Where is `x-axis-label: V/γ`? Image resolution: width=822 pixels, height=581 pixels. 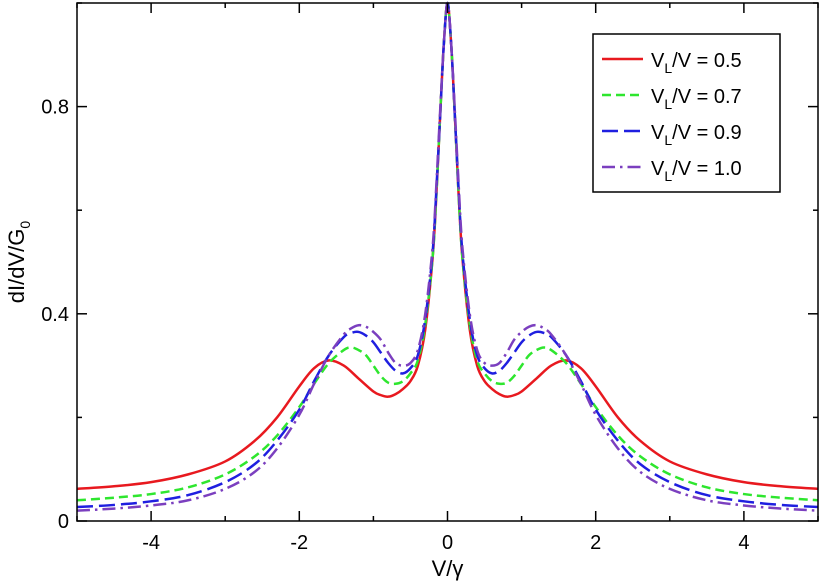 x-axis-label: V/γ is located at coordinates (448, 568).